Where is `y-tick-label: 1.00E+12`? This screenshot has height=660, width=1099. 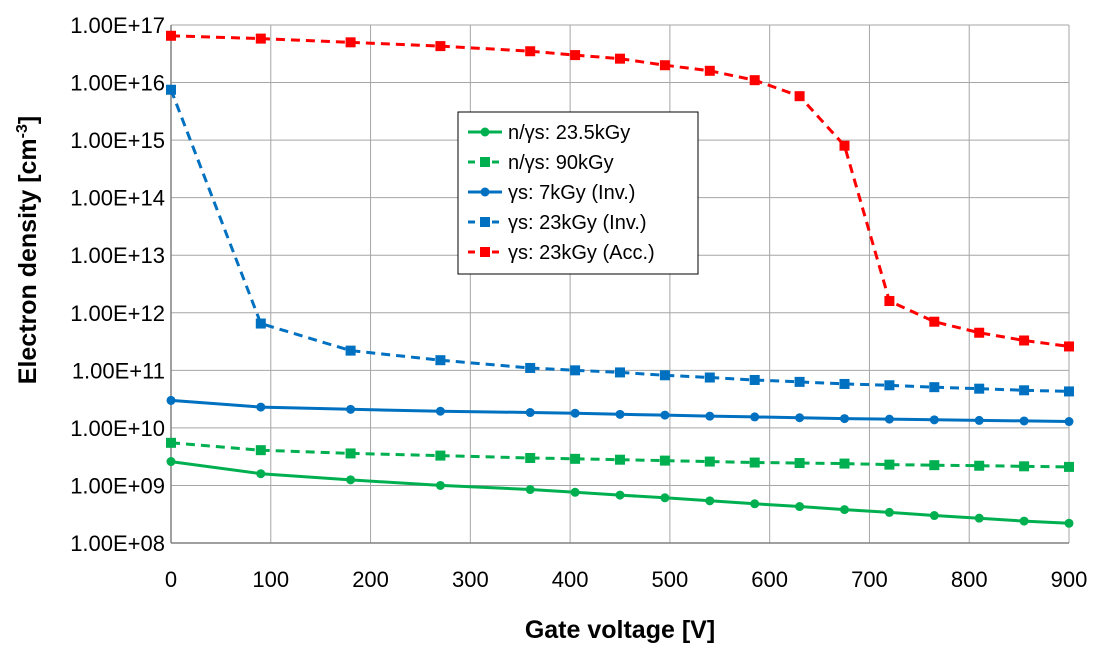
y-tick-label: 1.00E+12 is located at coordinates (117, 313).